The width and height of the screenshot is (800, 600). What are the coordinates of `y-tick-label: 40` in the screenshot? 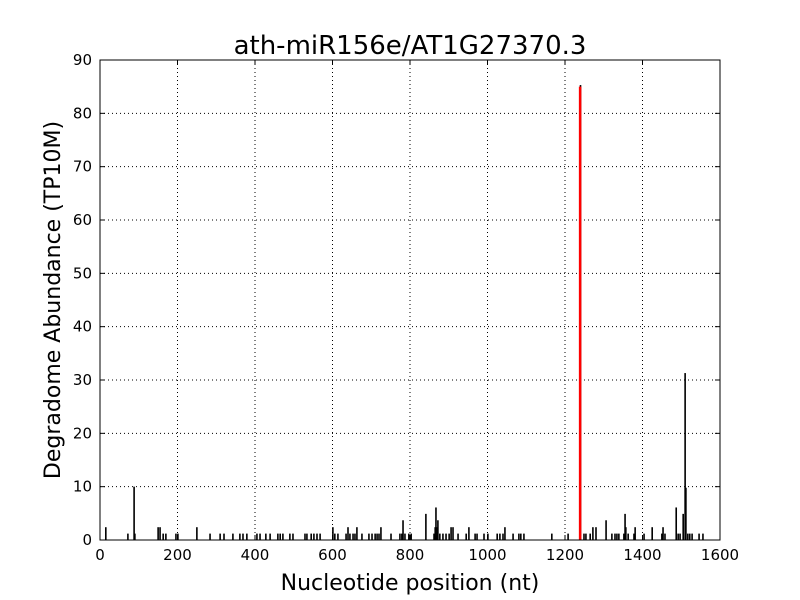 It's located at (82, 327).